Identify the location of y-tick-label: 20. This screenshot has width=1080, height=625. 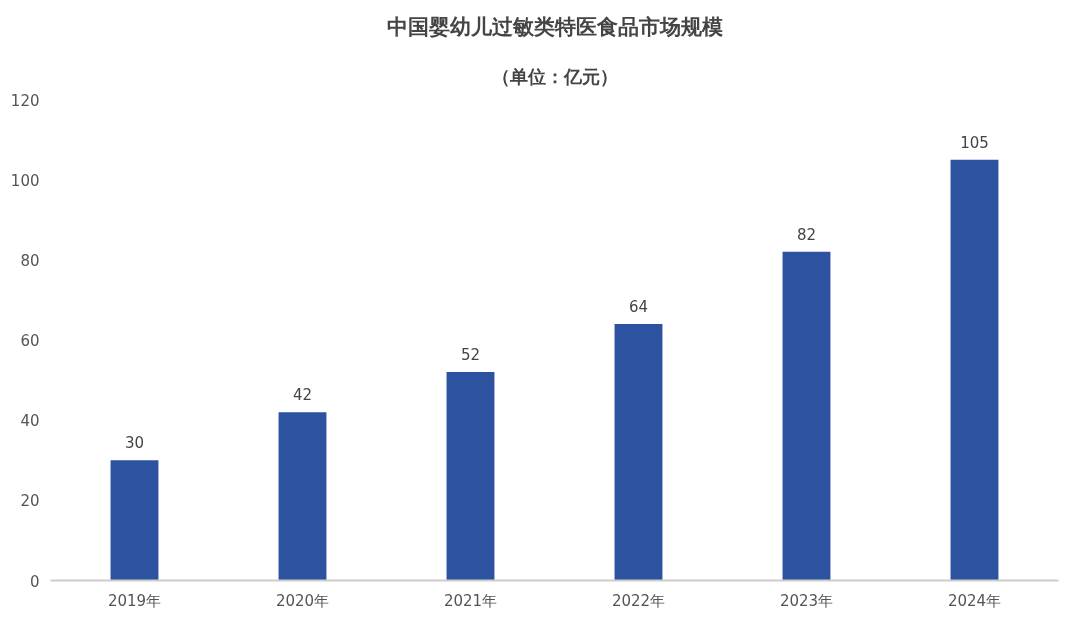
(30, 501).